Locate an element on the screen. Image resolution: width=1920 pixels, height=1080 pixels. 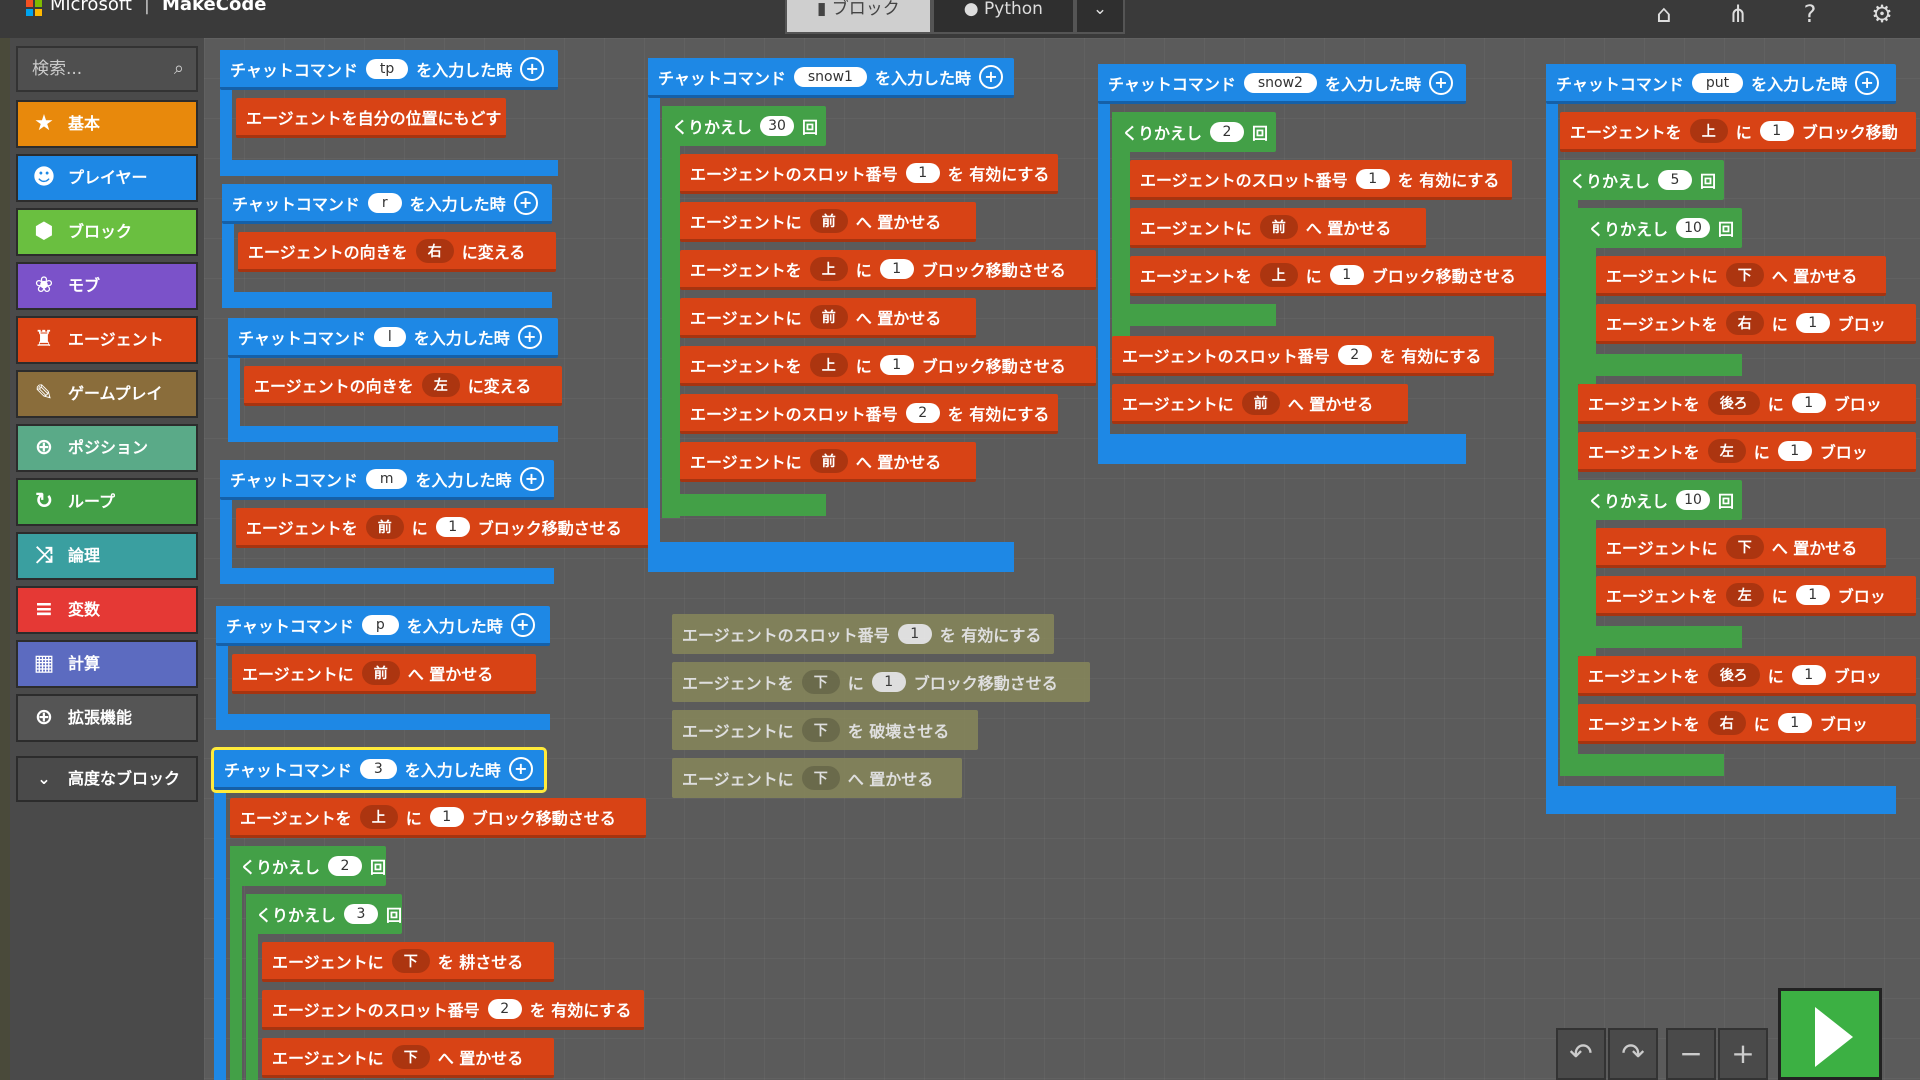
repeat-loop-block: くりかえし 3 回 is located at coordinates (324, 914).